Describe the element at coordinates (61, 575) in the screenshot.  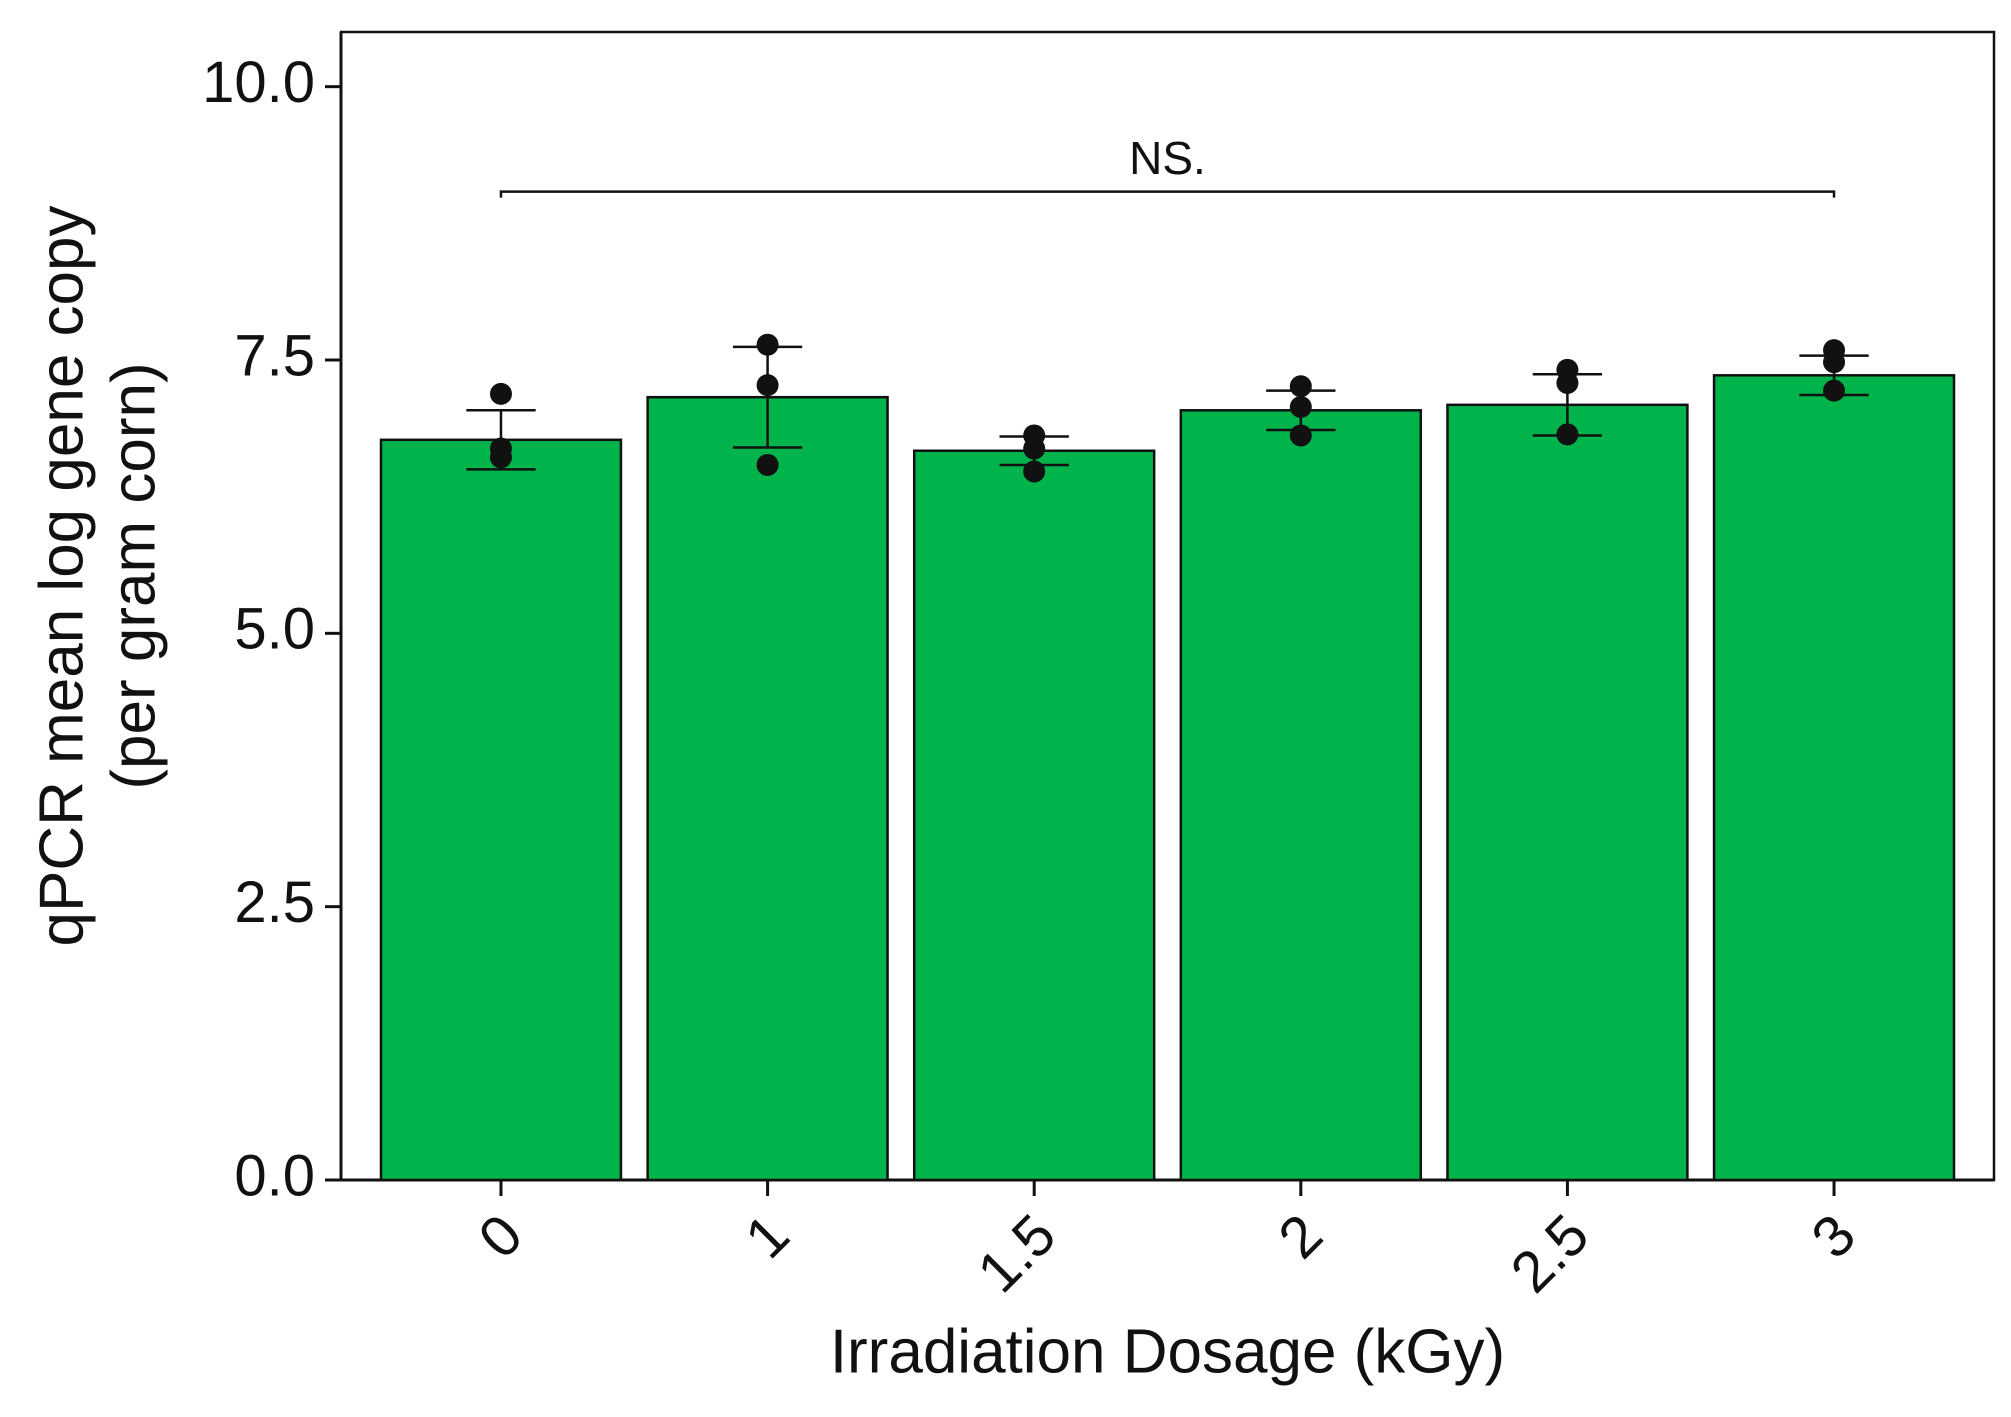
I see `y-axis-title: qPCR mean log gene copy` at that location.